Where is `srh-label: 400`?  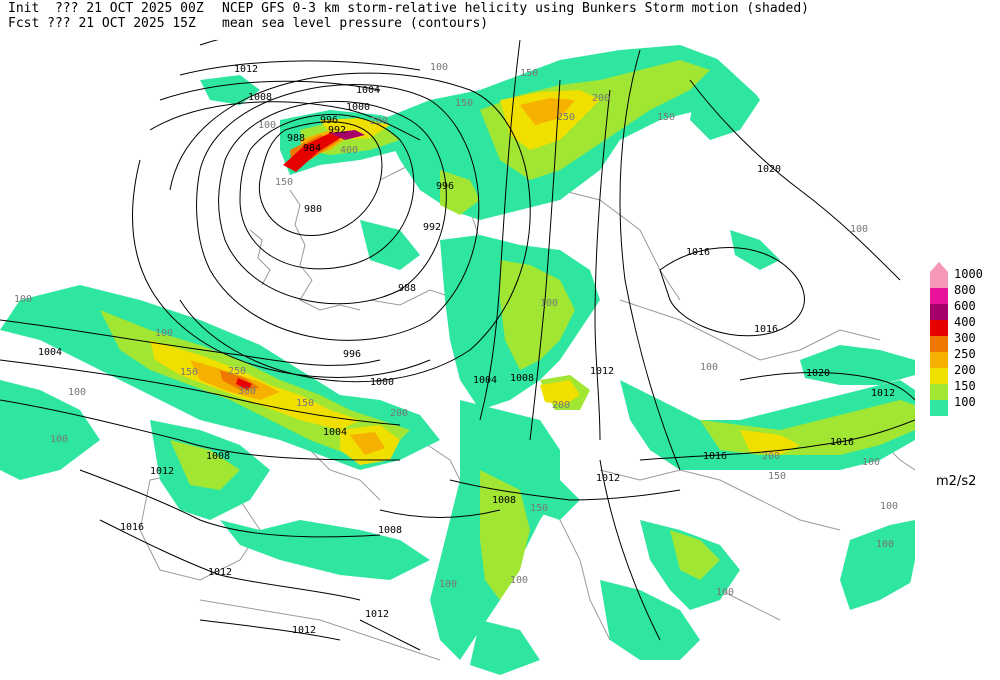 srh-label: 400 is located at coordinates (349, 150).